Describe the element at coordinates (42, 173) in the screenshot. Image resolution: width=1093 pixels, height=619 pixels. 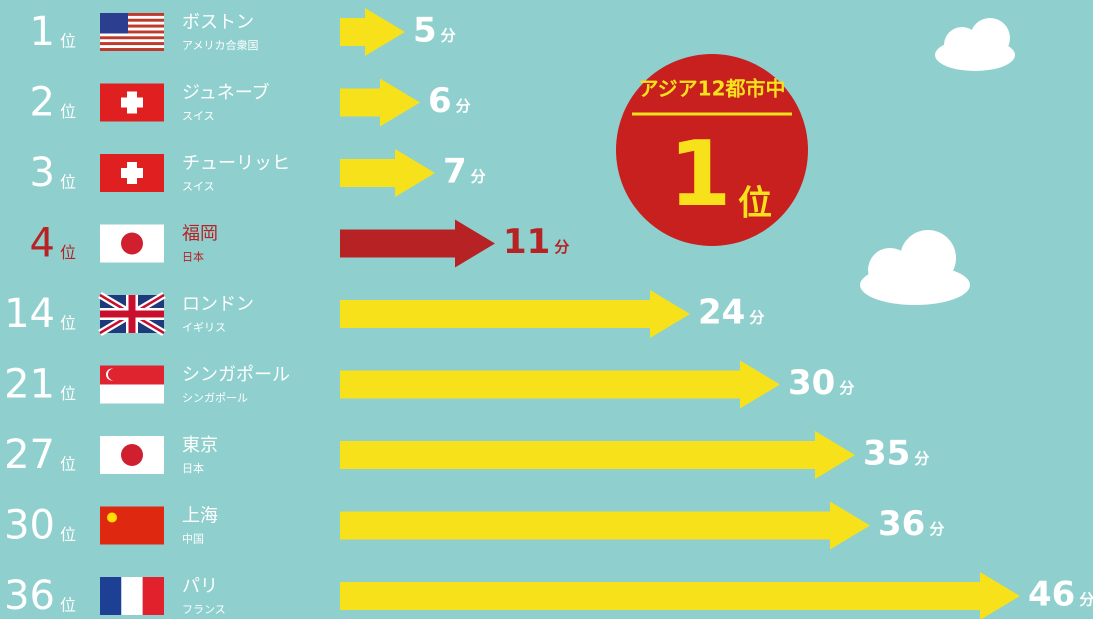
I see `rank-number: 3` at that location.